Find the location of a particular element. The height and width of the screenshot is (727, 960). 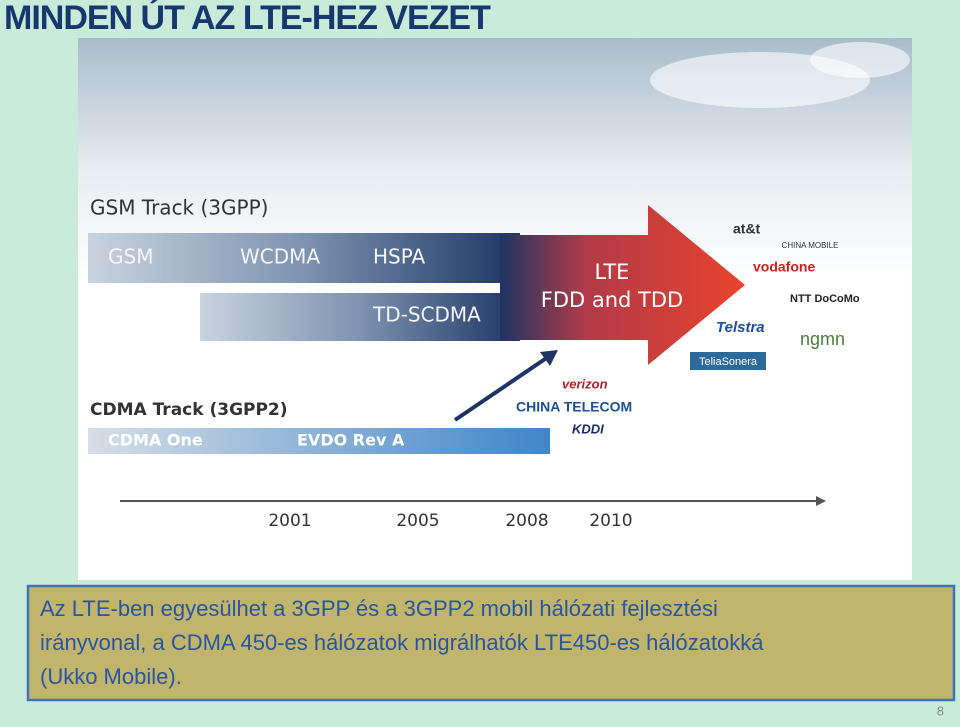

cdma-label: EVDO Rev A is located at coordinates (351, 440).